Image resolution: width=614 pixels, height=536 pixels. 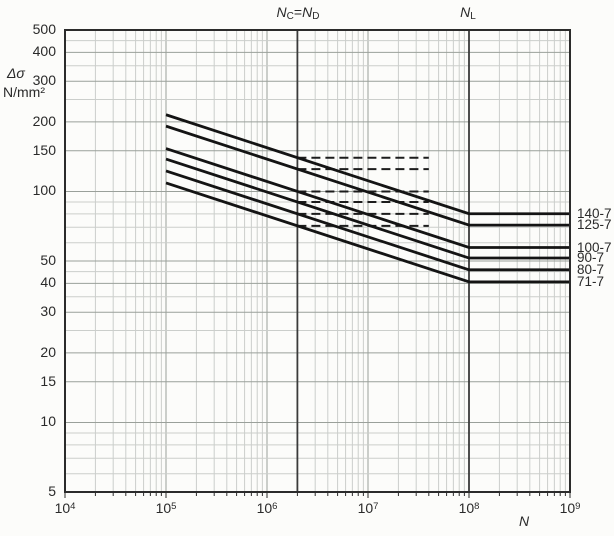 What do you see at coordinates (473, 16) in the screenshot?
I see `nl-sub: L` at bounding box center [473, 16].